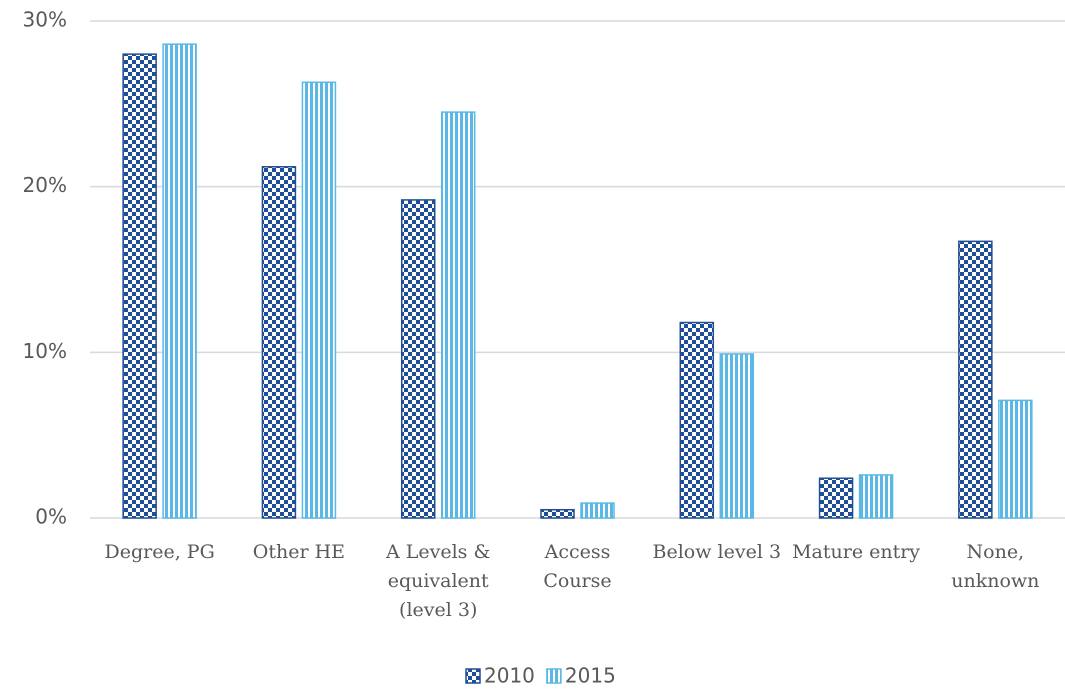  Describe the element at coordinates (995, 566) in the screenshot. I see `x-tick-label: None, unknown` at that location.